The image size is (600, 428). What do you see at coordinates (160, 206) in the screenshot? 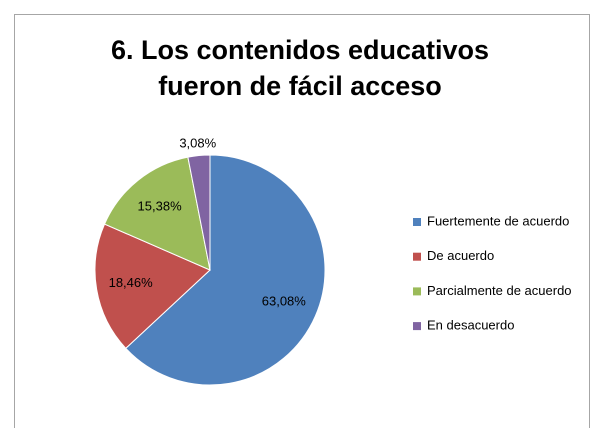
I see `data-label: 15,38%` at bounding box center [160, 206].